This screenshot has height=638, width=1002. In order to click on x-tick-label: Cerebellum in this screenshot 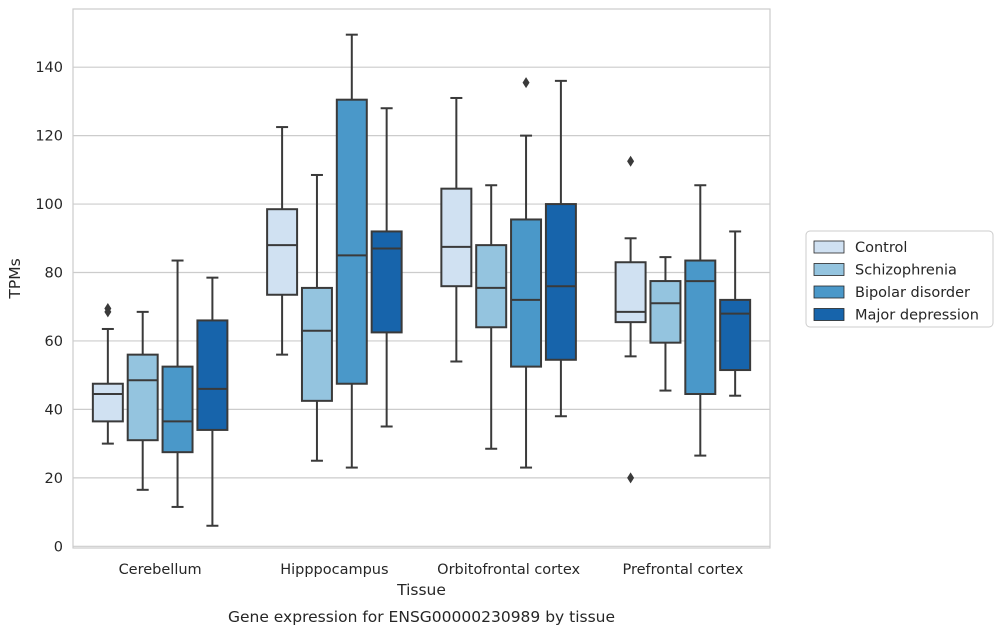, I will do `click(160, 570)`.